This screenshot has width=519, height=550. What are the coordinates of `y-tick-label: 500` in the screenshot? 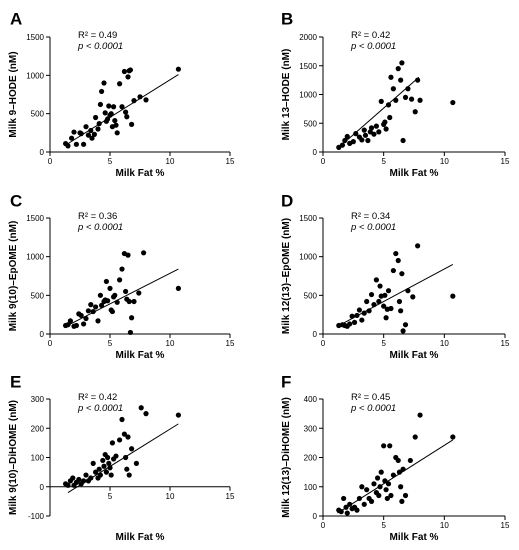 It's located at (311, 295).